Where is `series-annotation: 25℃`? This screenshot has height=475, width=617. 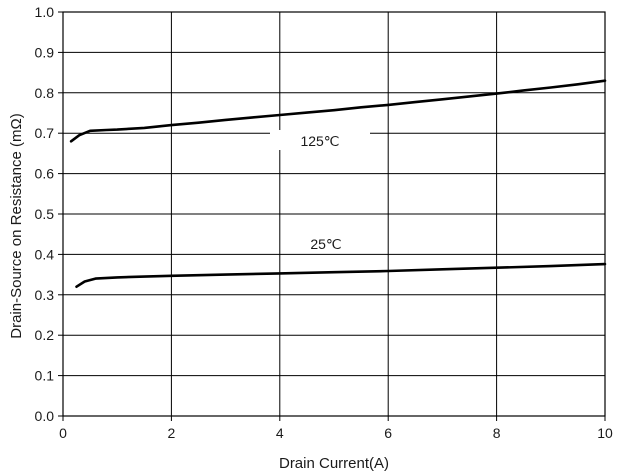
series-annotation: 25℃ is located at coordinates (325, 244).